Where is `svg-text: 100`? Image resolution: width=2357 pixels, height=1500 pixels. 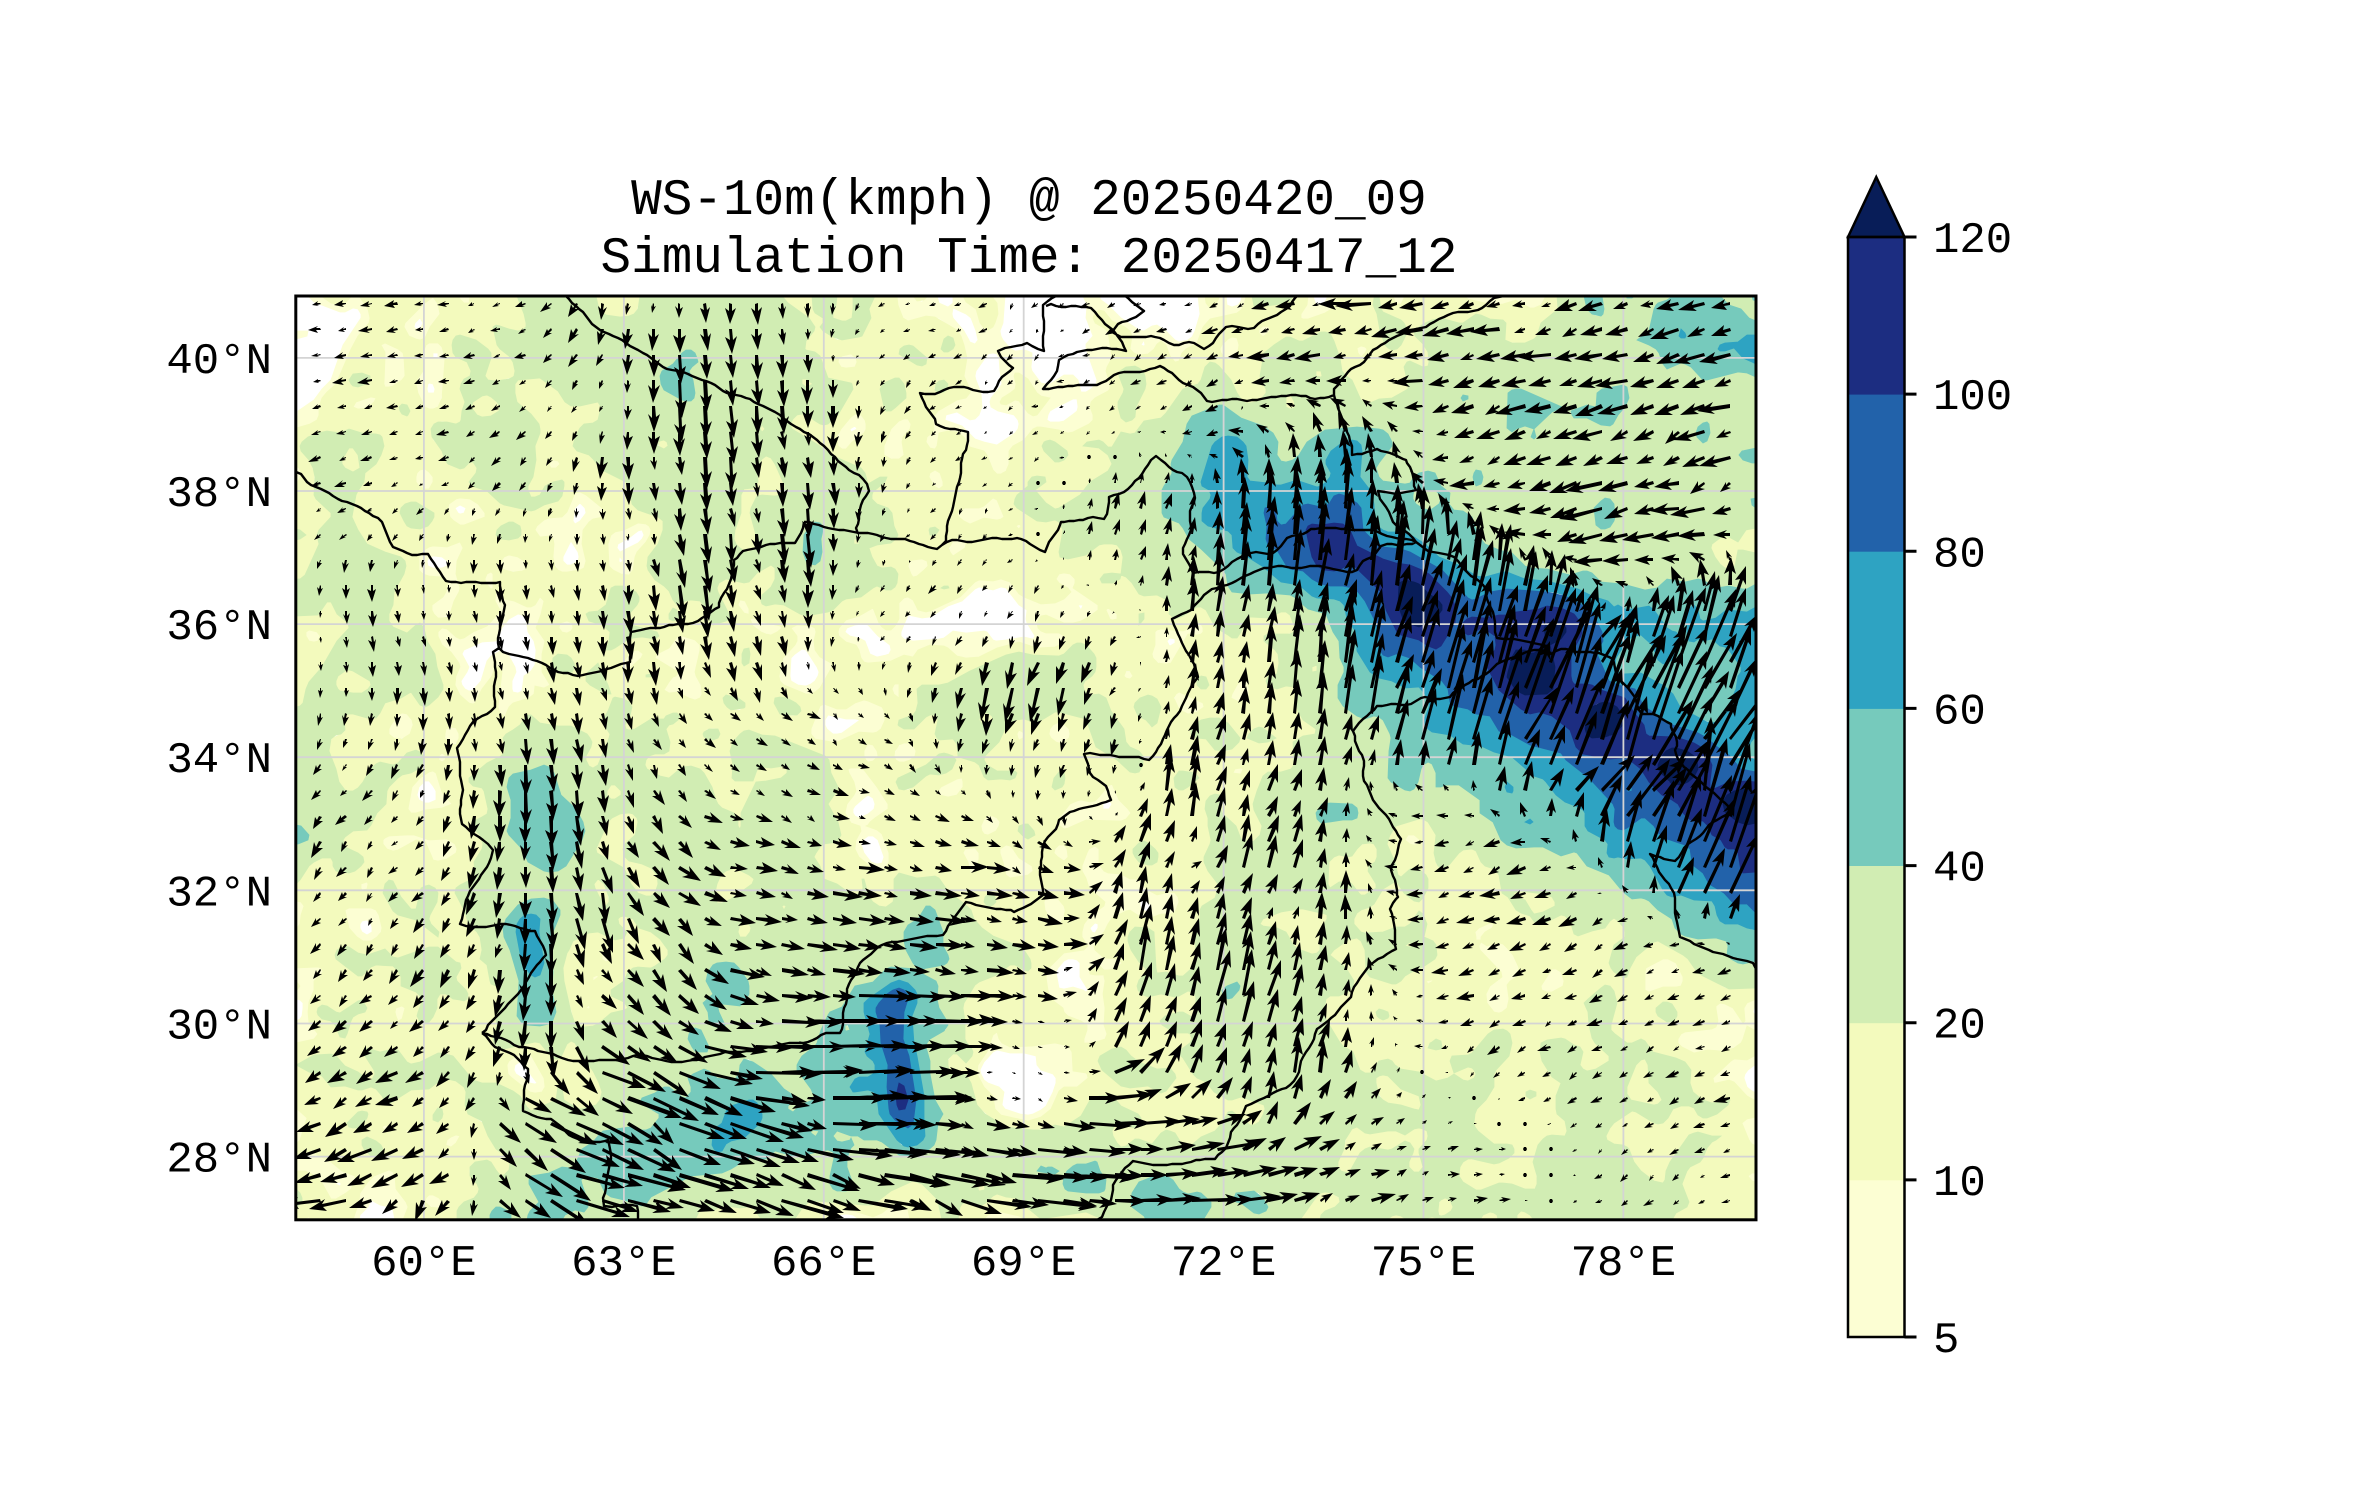 svg-text: 100 is located at coordinates (1972, 398).